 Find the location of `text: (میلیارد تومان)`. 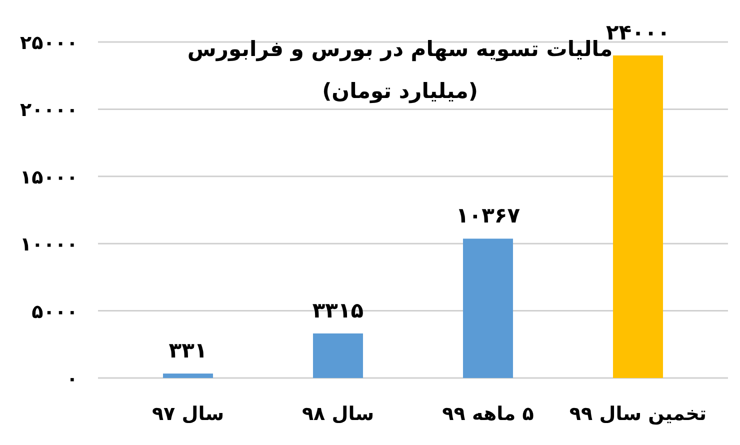

text: (میلیارد تومان) is located at coordinates (400, 91).